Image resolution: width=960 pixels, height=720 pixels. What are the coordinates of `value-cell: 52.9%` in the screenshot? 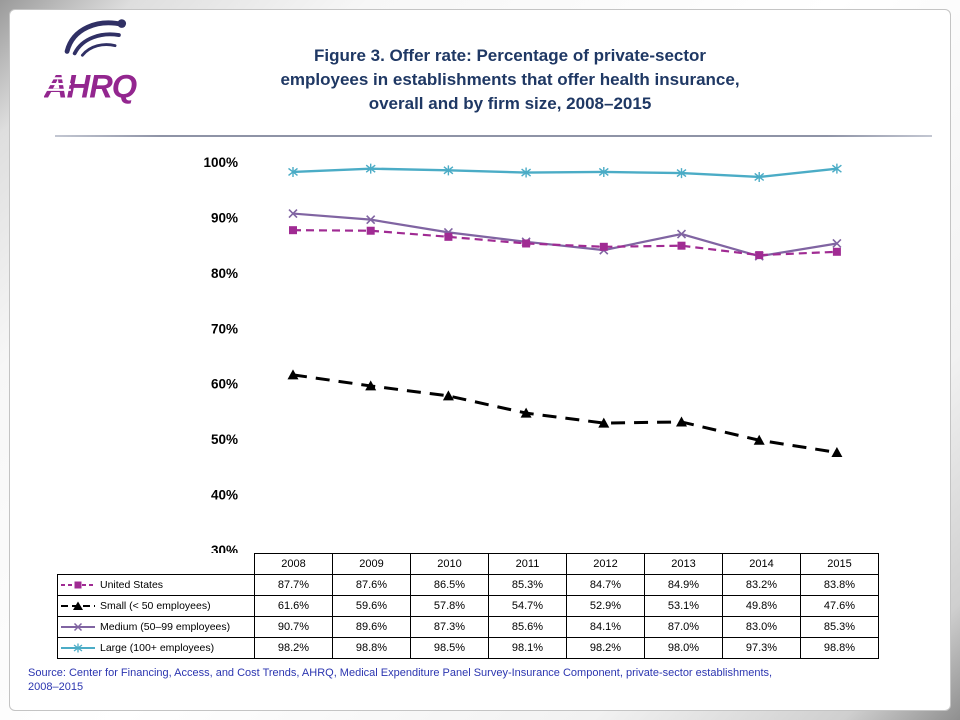 It's located at (605, 606).